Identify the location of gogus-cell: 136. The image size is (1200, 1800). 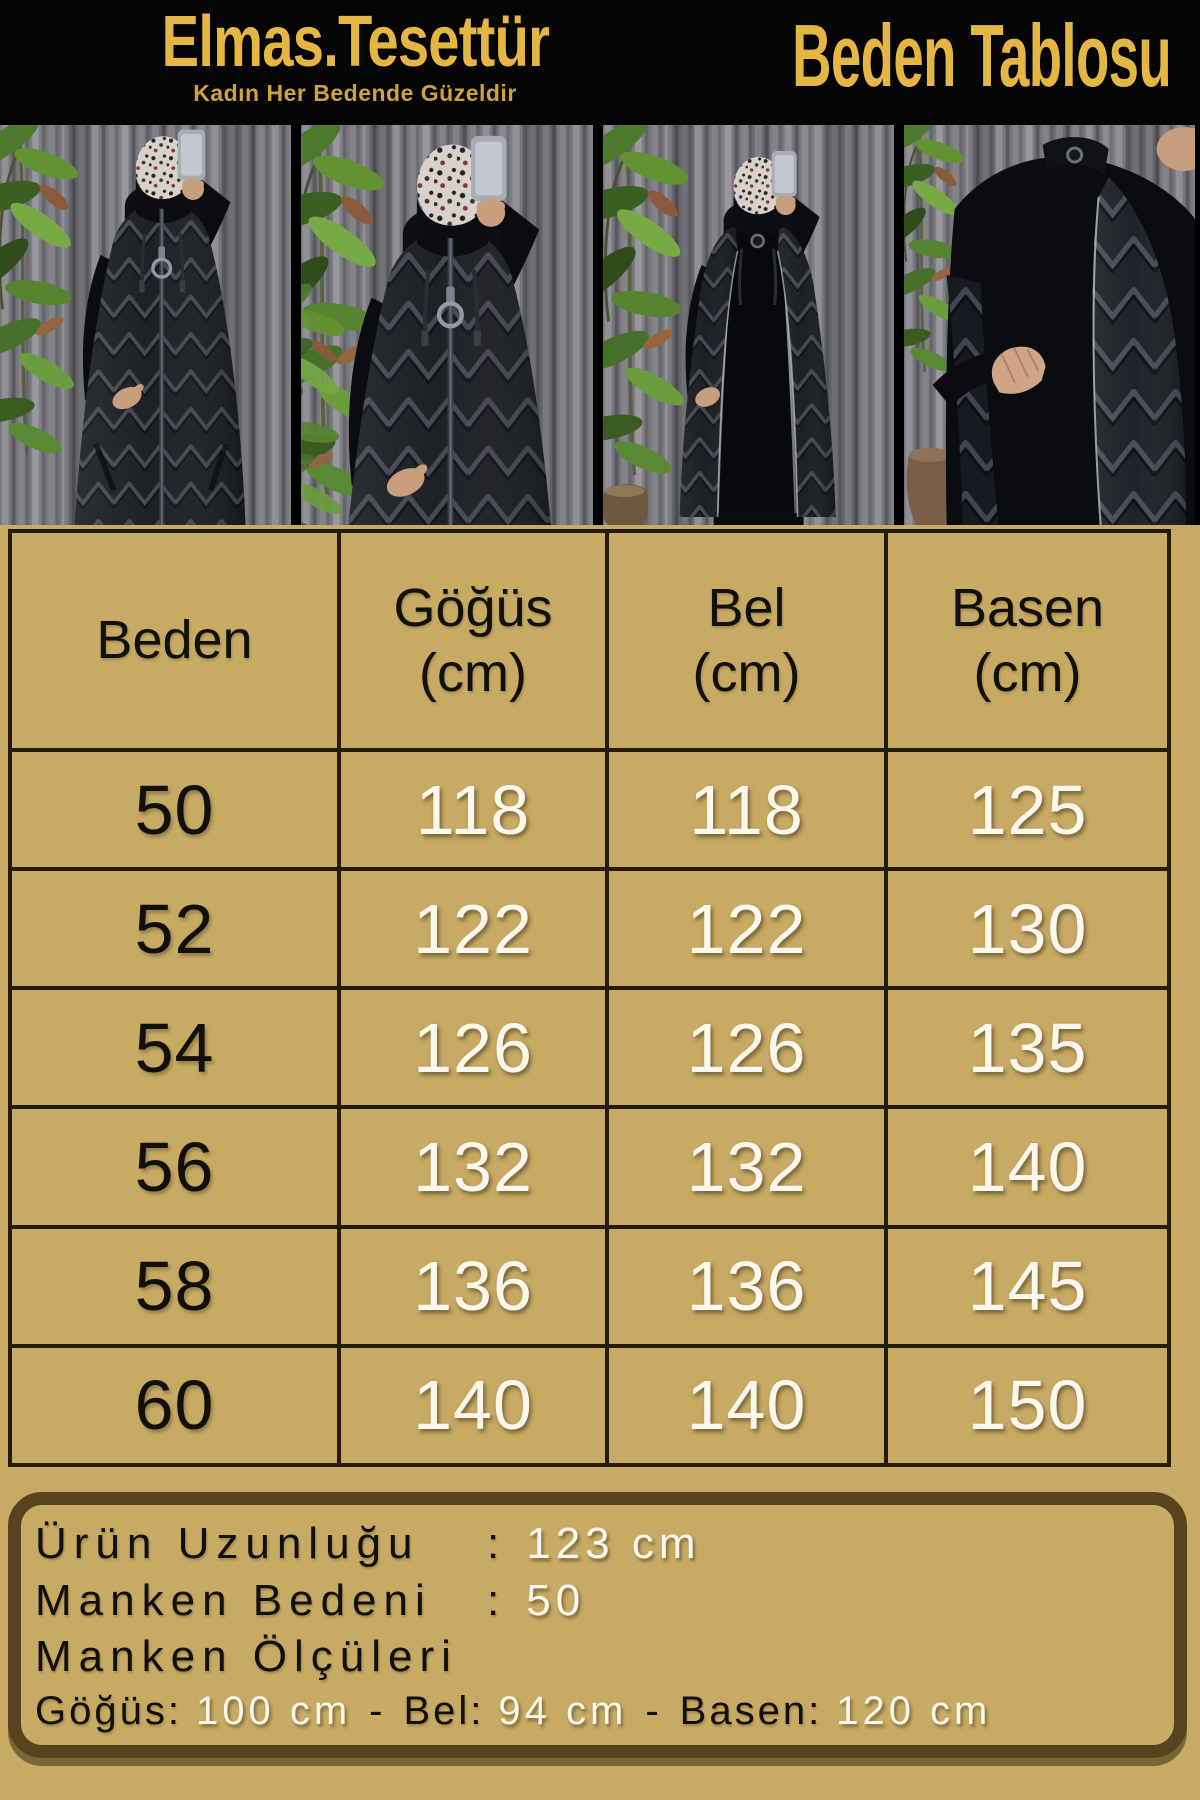
(473, 1286).